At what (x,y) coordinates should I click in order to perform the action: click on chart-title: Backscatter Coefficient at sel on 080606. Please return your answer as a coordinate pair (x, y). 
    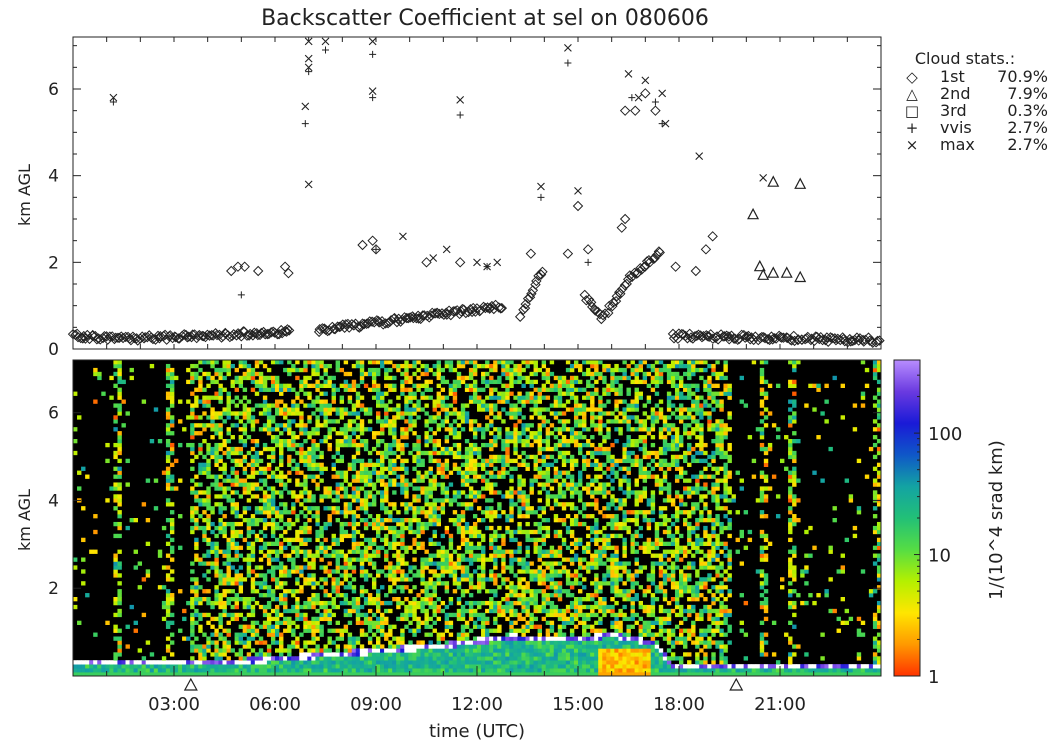
    Looking at the image, I should click on (485, 18).